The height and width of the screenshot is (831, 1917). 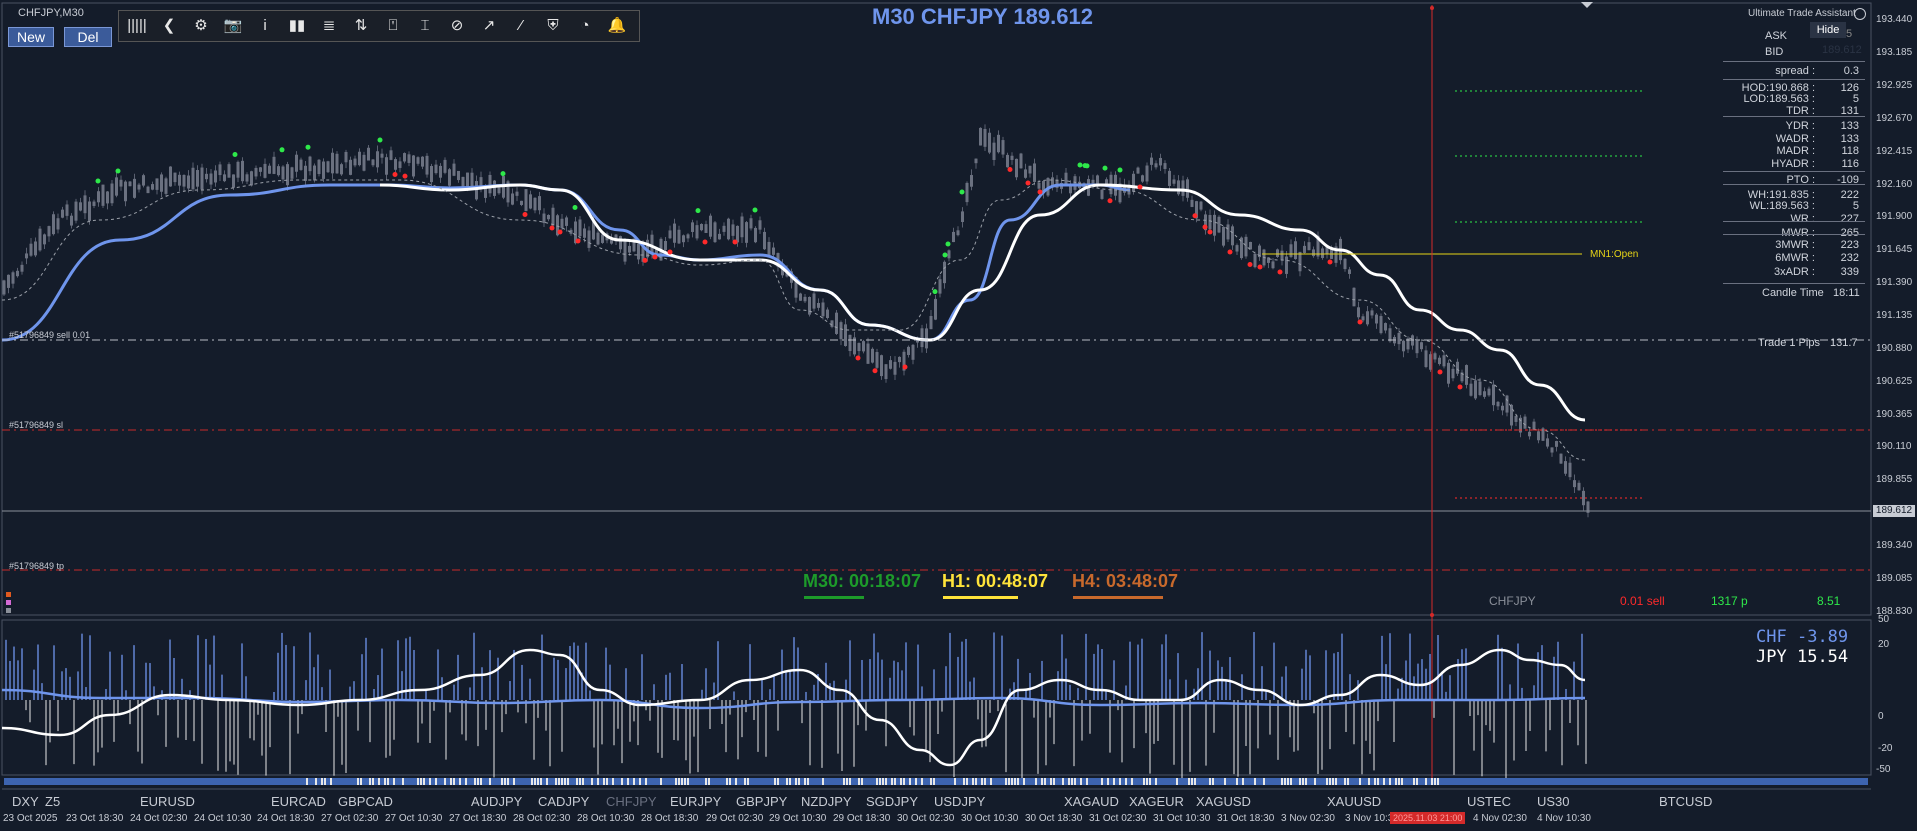 What do you see at coordinates (298, 801) in the screenshot?
I see `symbol-tab: EURCAD` at bounding box center [298, 801].